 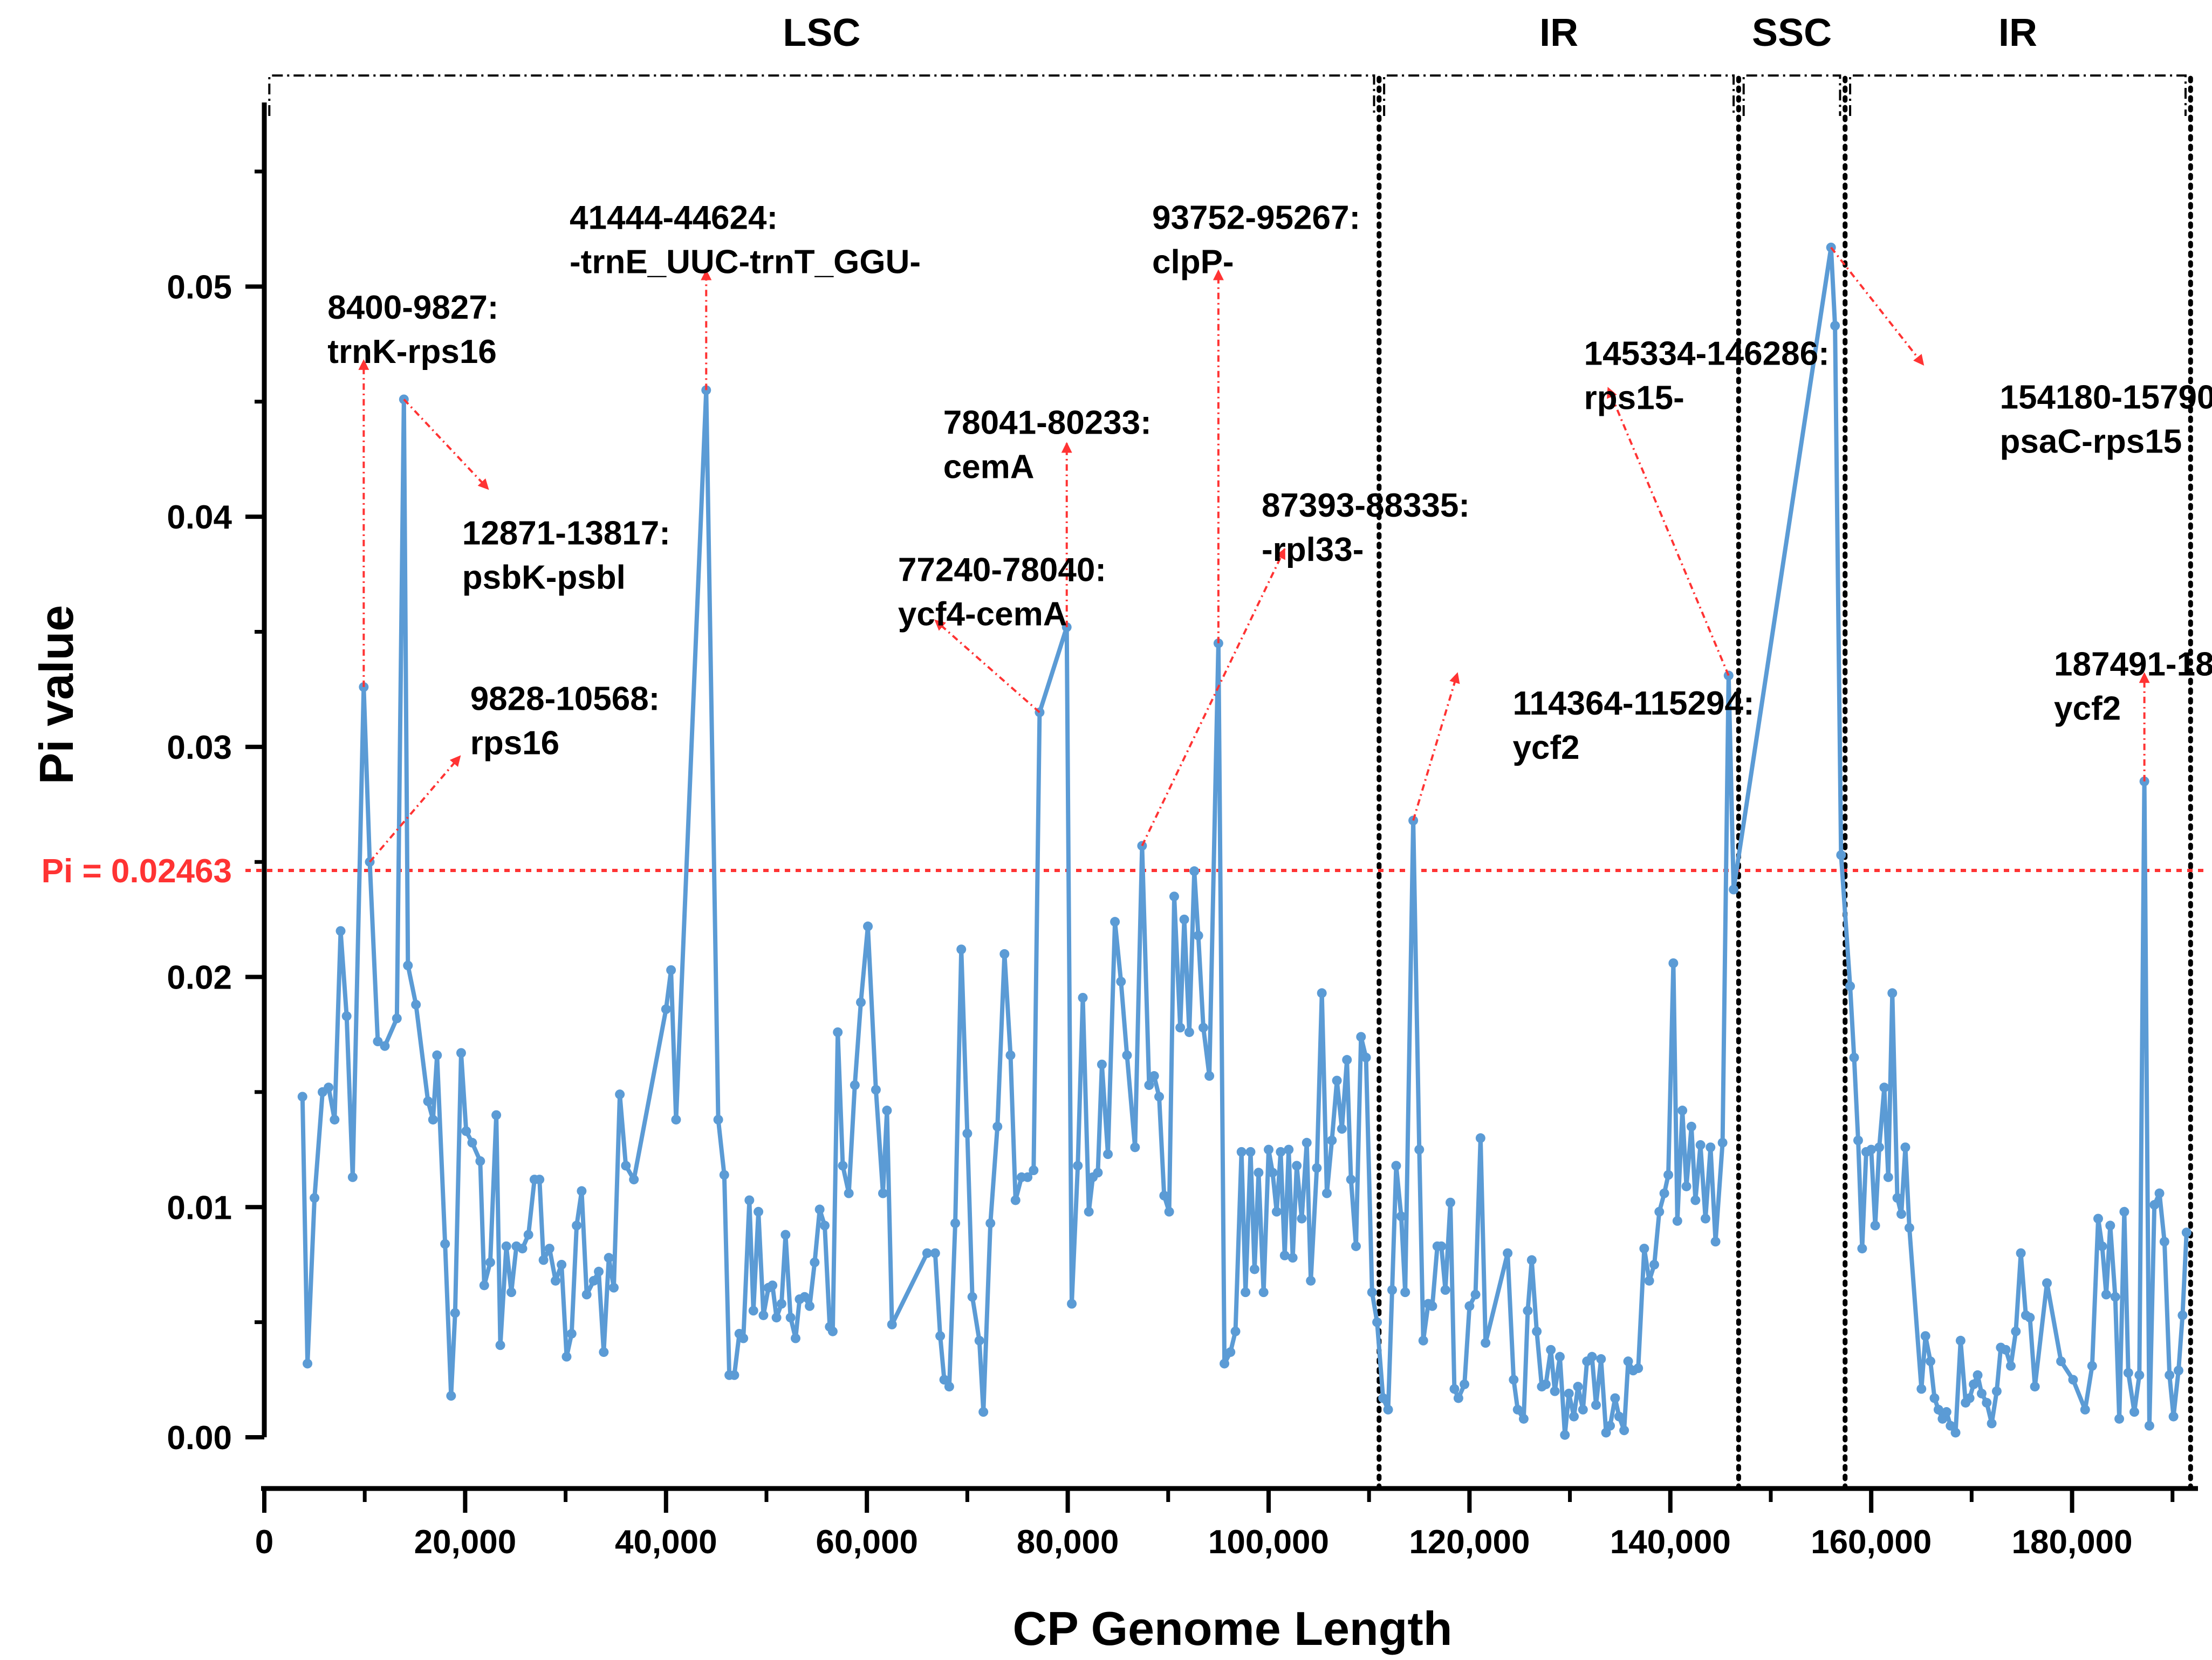 What do you see at coordinates (1313, 549) in the screenshot?
I see `annotation-gene: -rpl33-` at bounding box center [1313, 549].